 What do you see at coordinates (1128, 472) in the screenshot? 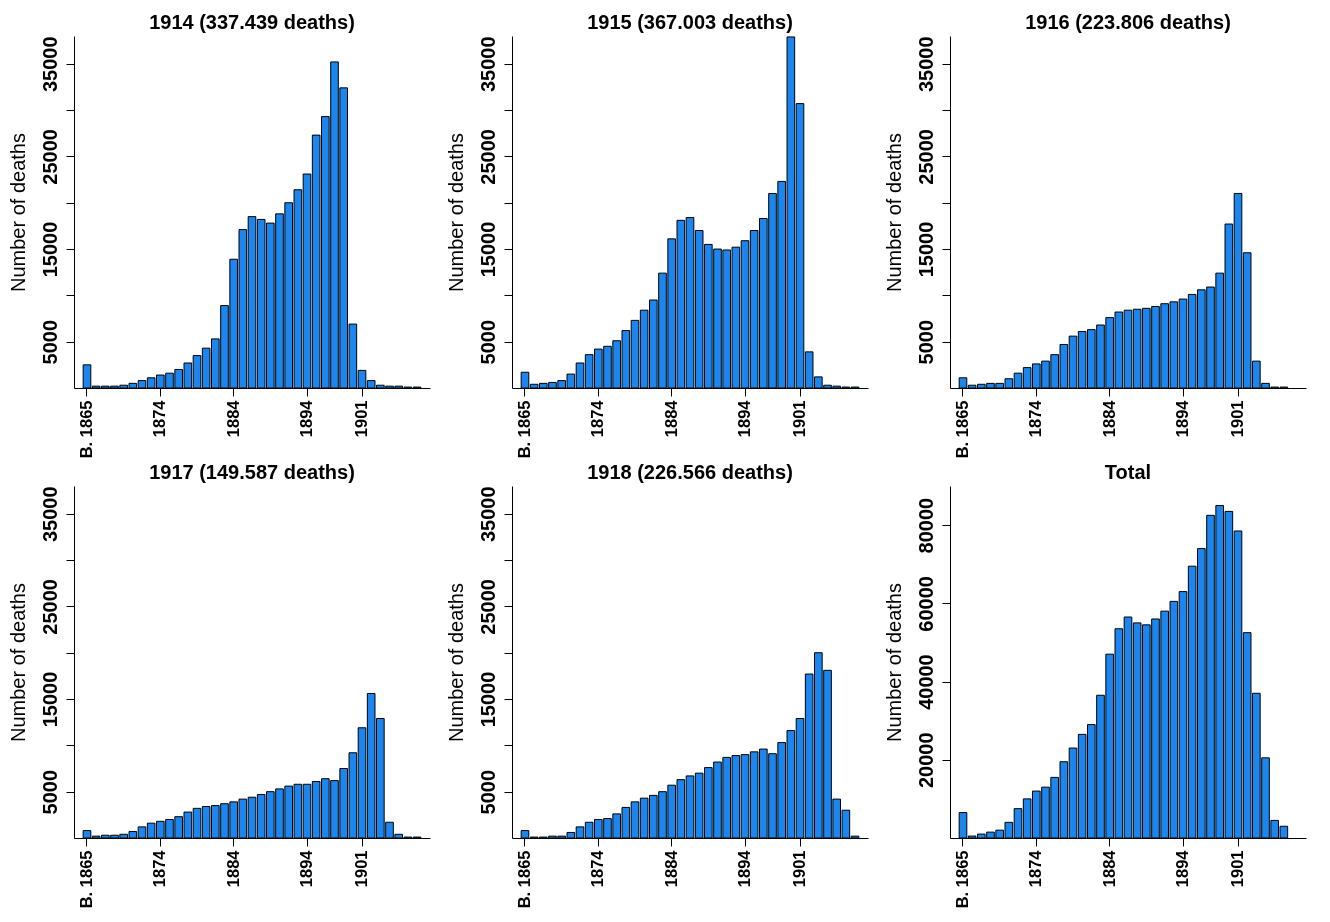
I see `chart-title: Total` at bounding box center [1128, 472].